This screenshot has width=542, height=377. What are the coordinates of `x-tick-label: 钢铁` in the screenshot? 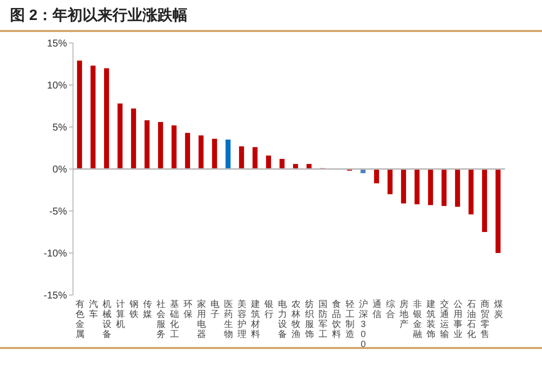 It's located at (133, 309).